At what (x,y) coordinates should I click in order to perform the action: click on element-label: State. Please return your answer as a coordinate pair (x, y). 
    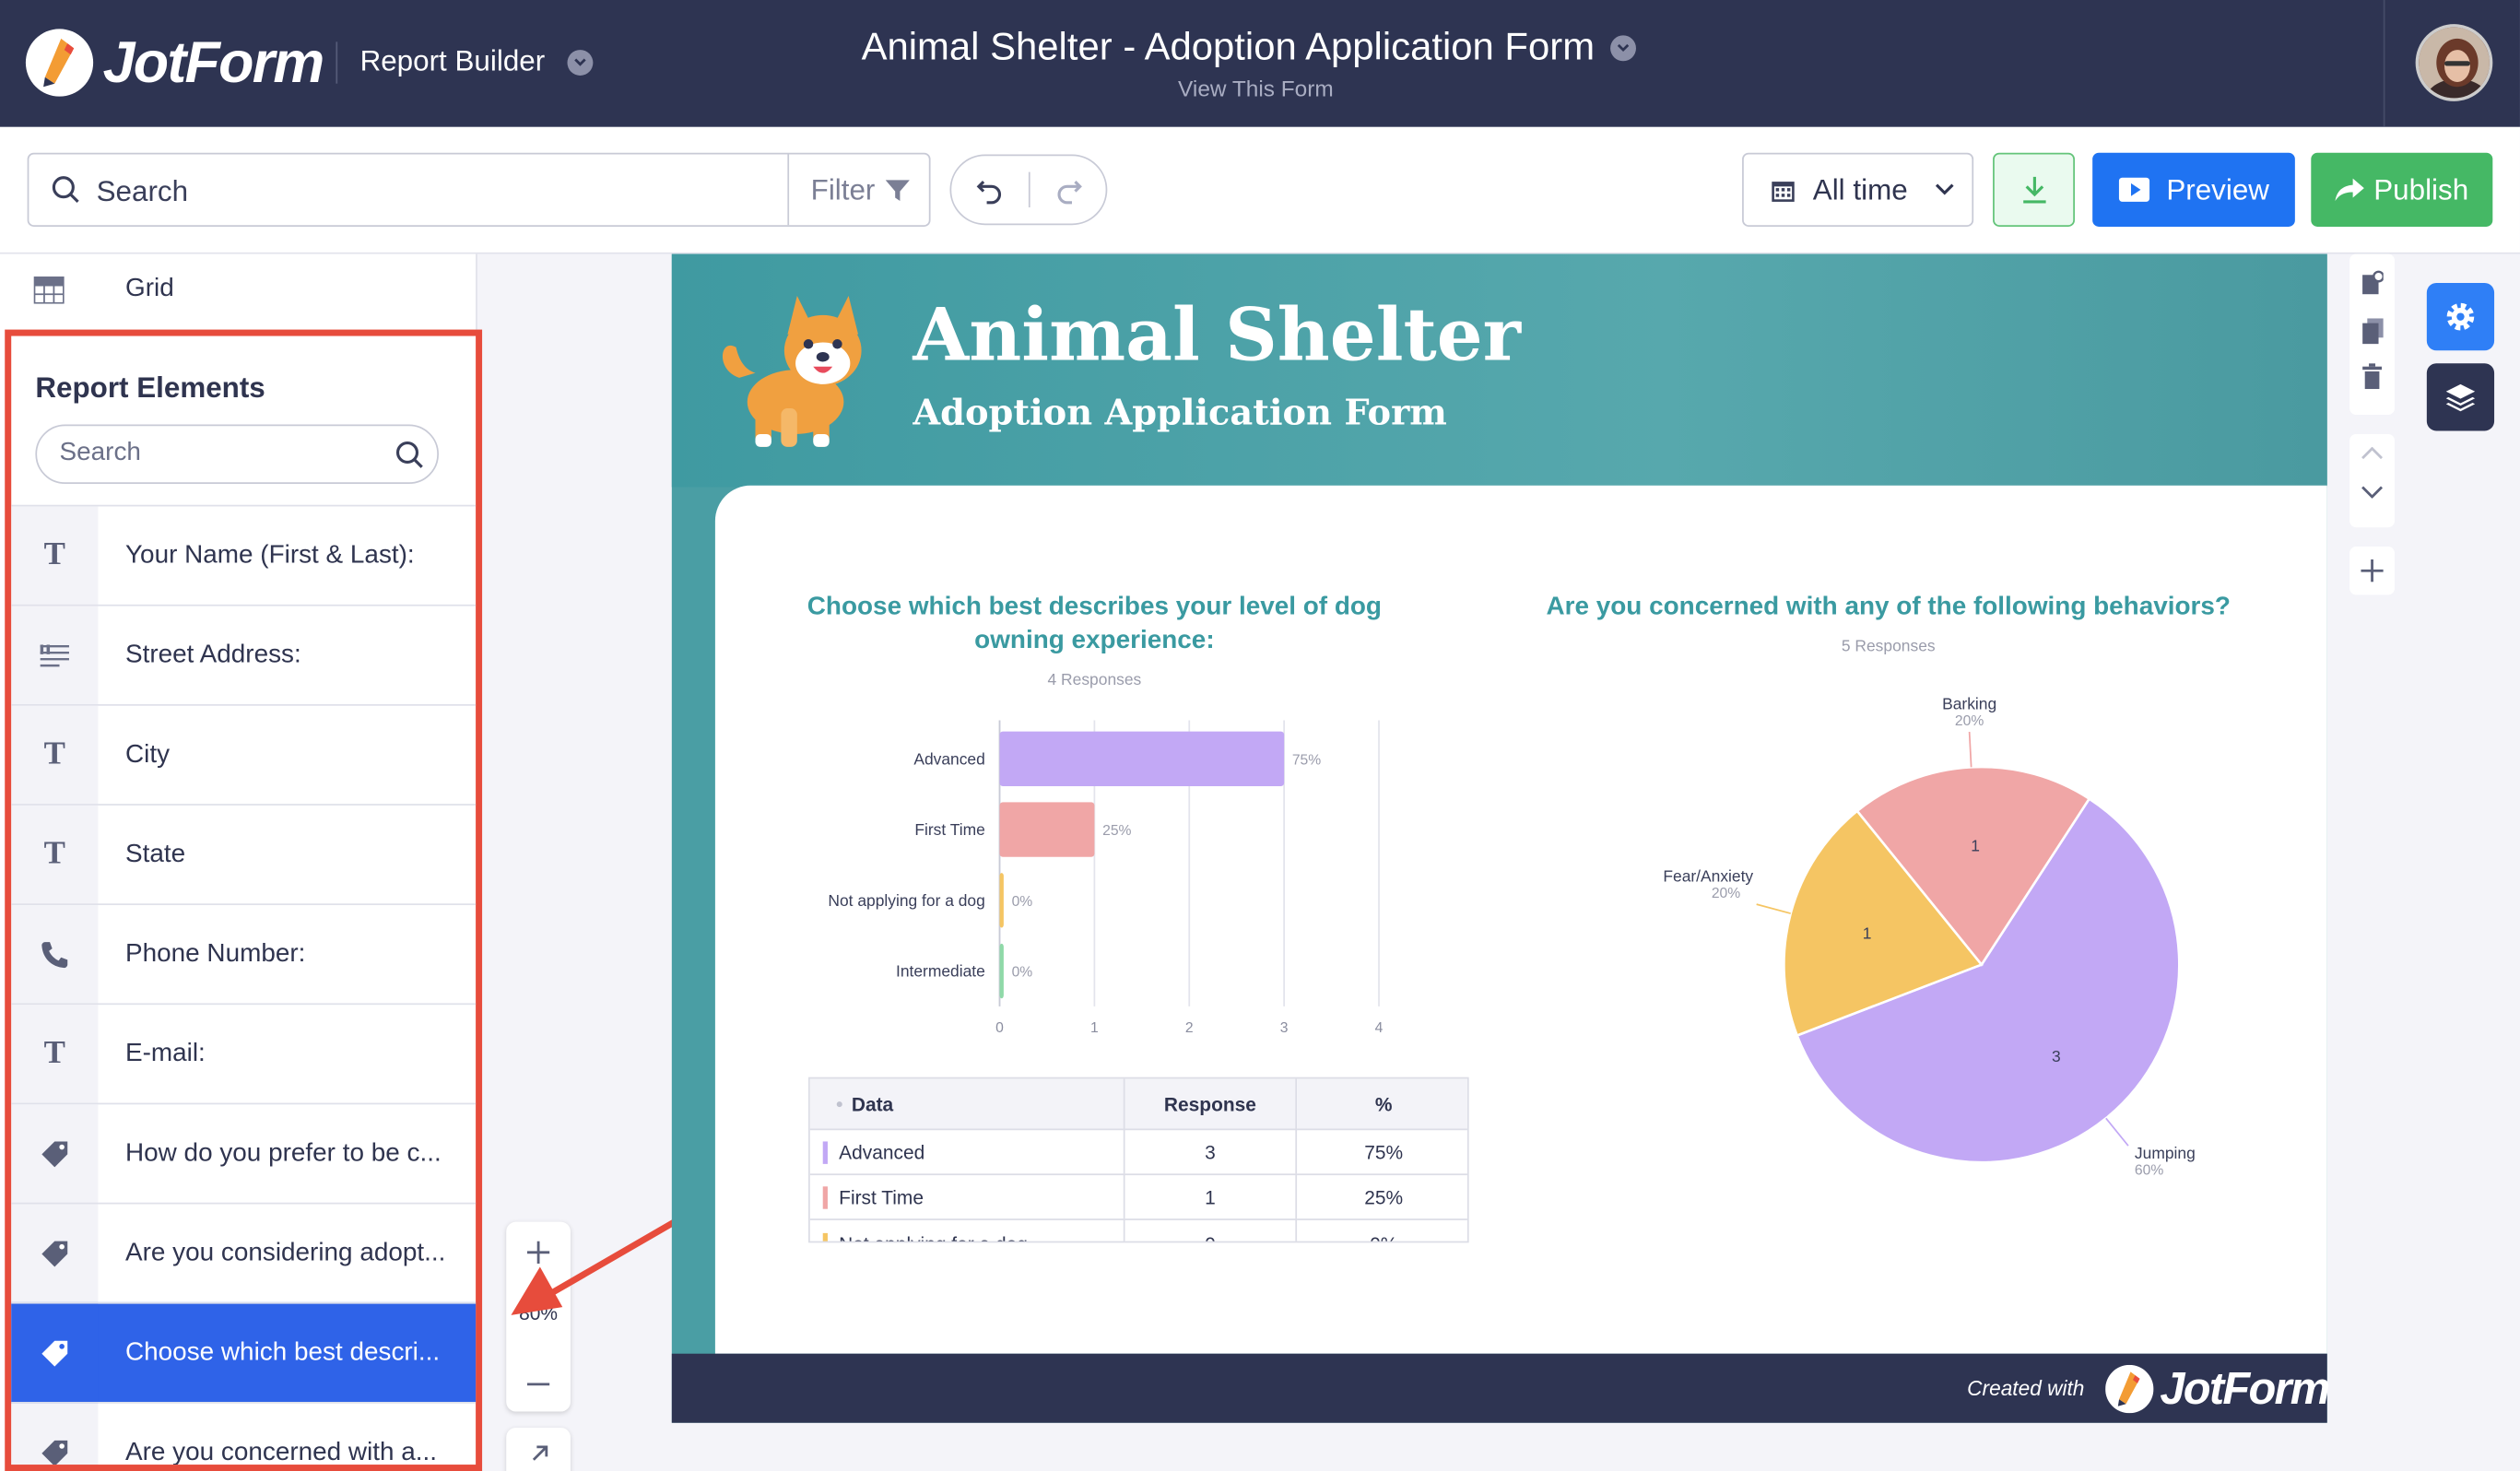
    Looking at the image, I should click on (155, 854).